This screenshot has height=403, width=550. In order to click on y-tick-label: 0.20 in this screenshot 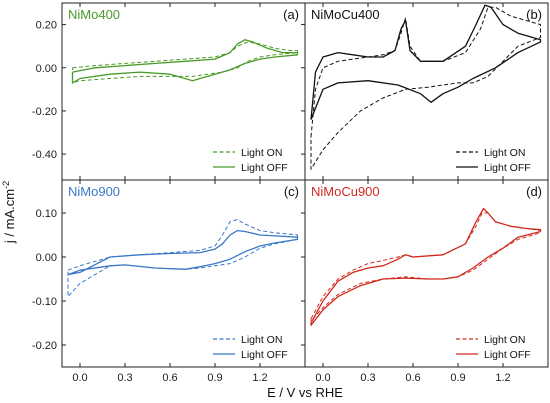, I will do `click(46, 26)`.